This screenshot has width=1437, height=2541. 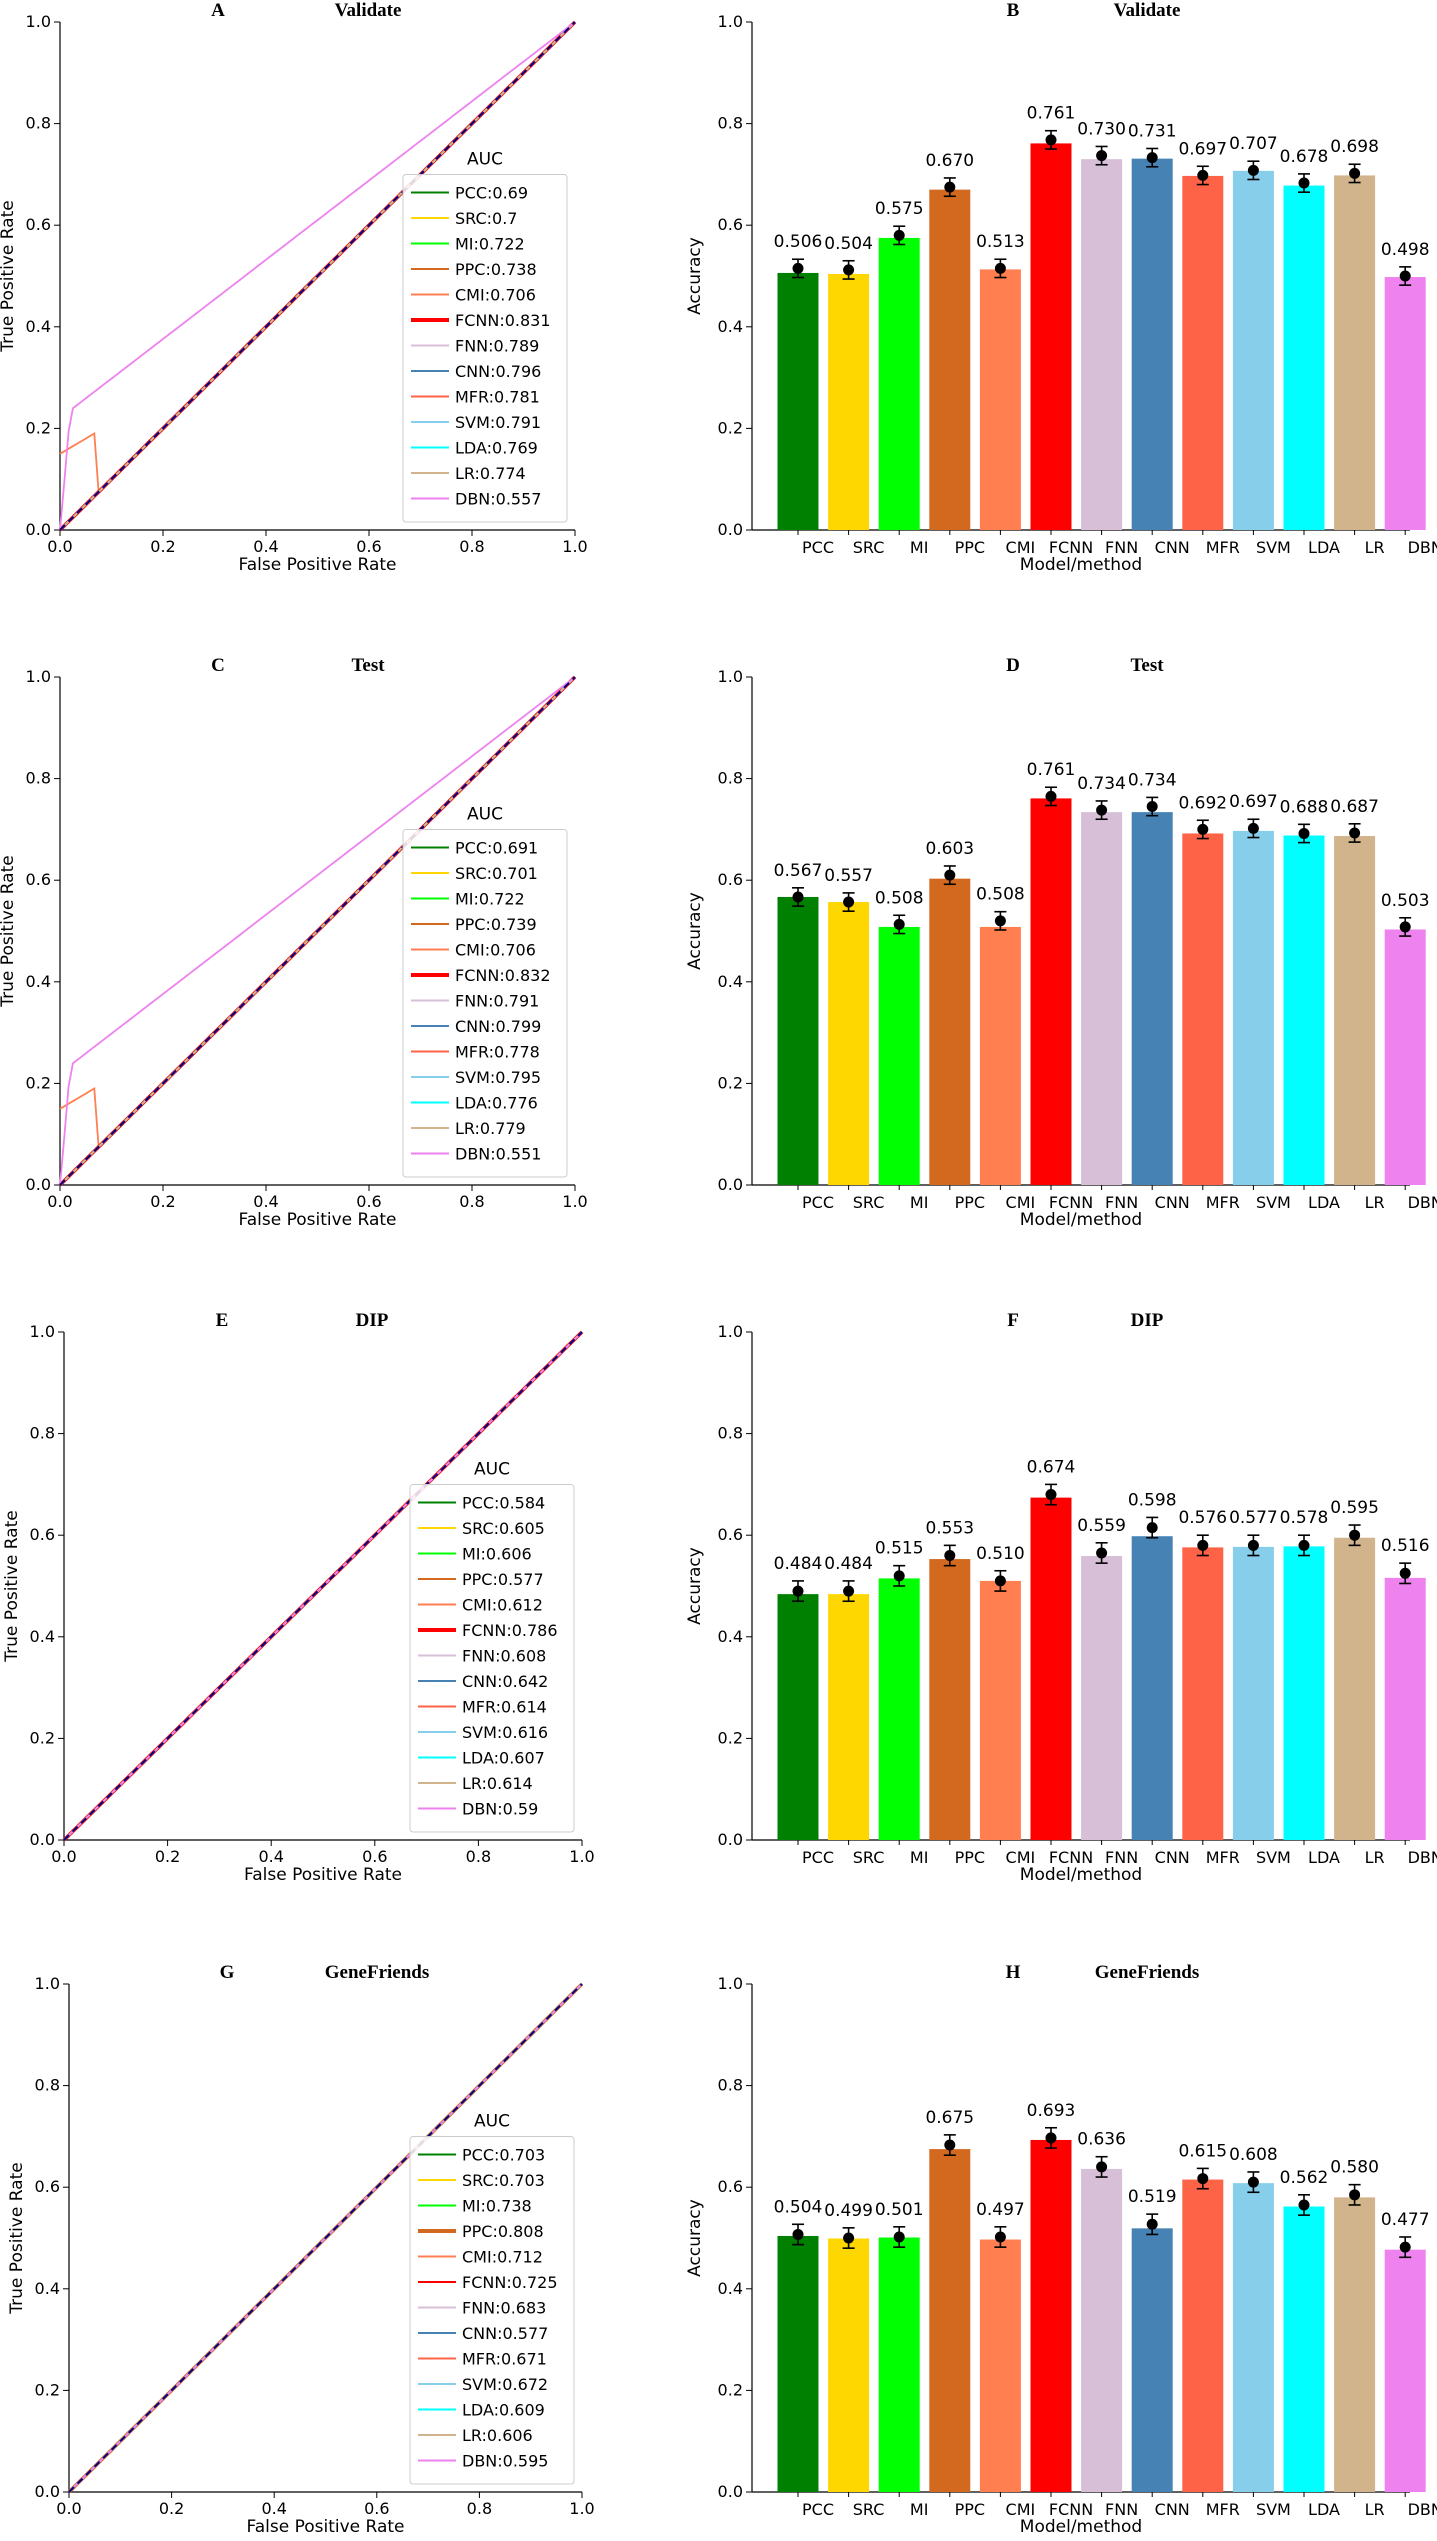 What do you see at coordinates (1202, 1518) in the screenshot?
I see `value-label-mfr: 0.576` at bounding box center [1202, 1518].